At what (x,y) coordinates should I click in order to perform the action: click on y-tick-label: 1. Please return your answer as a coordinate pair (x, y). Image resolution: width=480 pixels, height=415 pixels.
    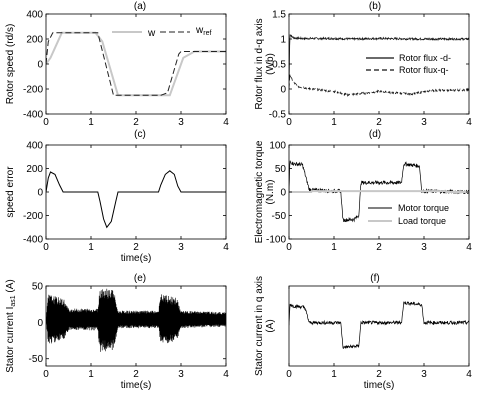
    Looking at the image, I should click on (283, 40).